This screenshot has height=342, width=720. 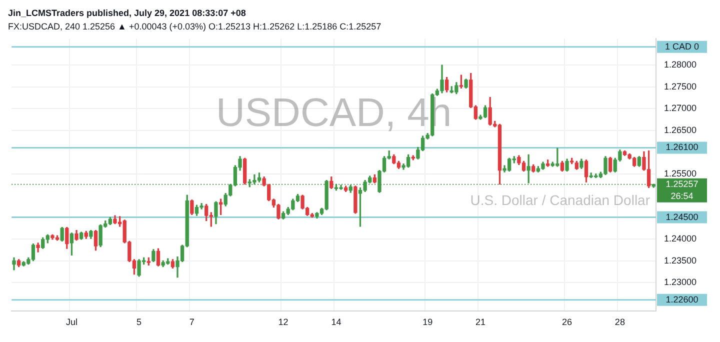 What do you see at coordinates (283, 322) in the screenshot?
I see `x-tick-label: 12` at bounding box center [283, 322].